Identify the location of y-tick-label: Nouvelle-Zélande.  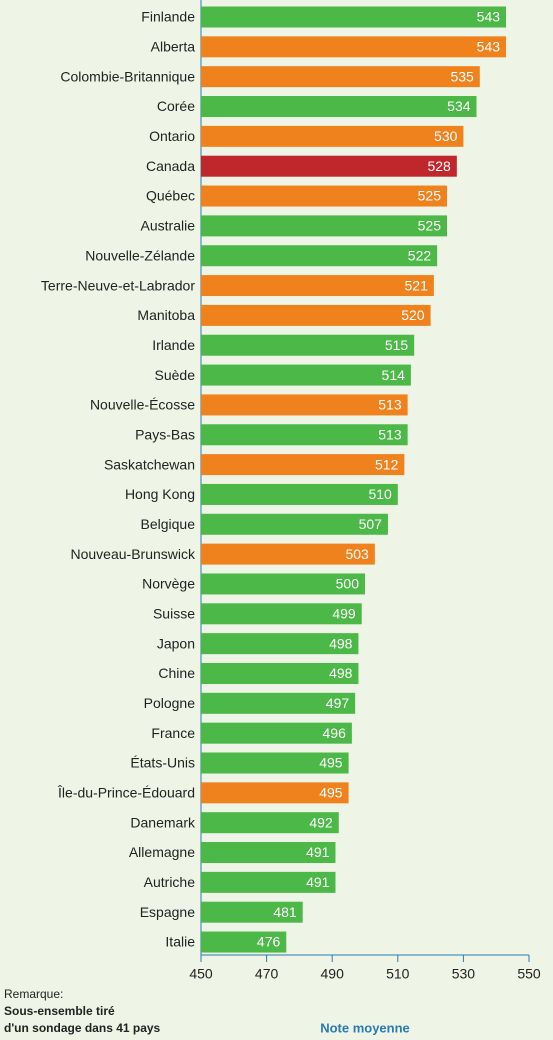
(140, 255).